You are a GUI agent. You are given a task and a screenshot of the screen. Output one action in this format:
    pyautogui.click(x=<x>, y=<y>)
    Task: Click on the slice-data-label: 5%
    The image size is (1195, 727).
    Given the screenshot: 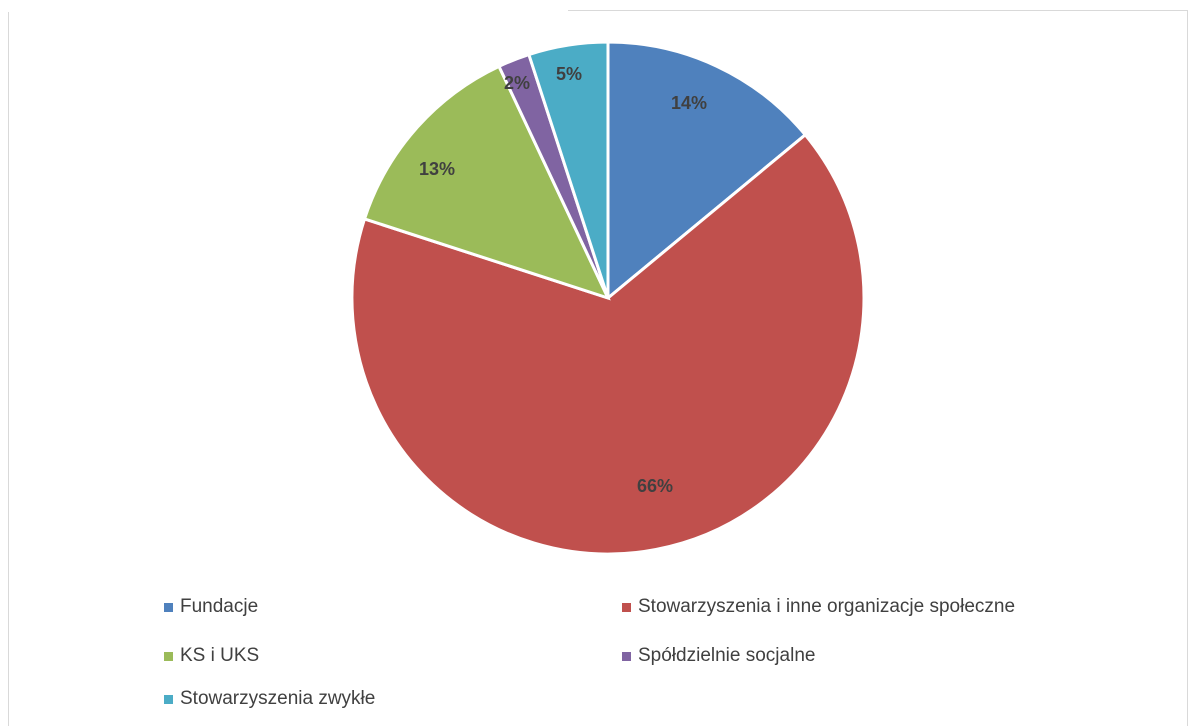 What is the action you would take?
    pyautogui.click(x=569, y=74)
    